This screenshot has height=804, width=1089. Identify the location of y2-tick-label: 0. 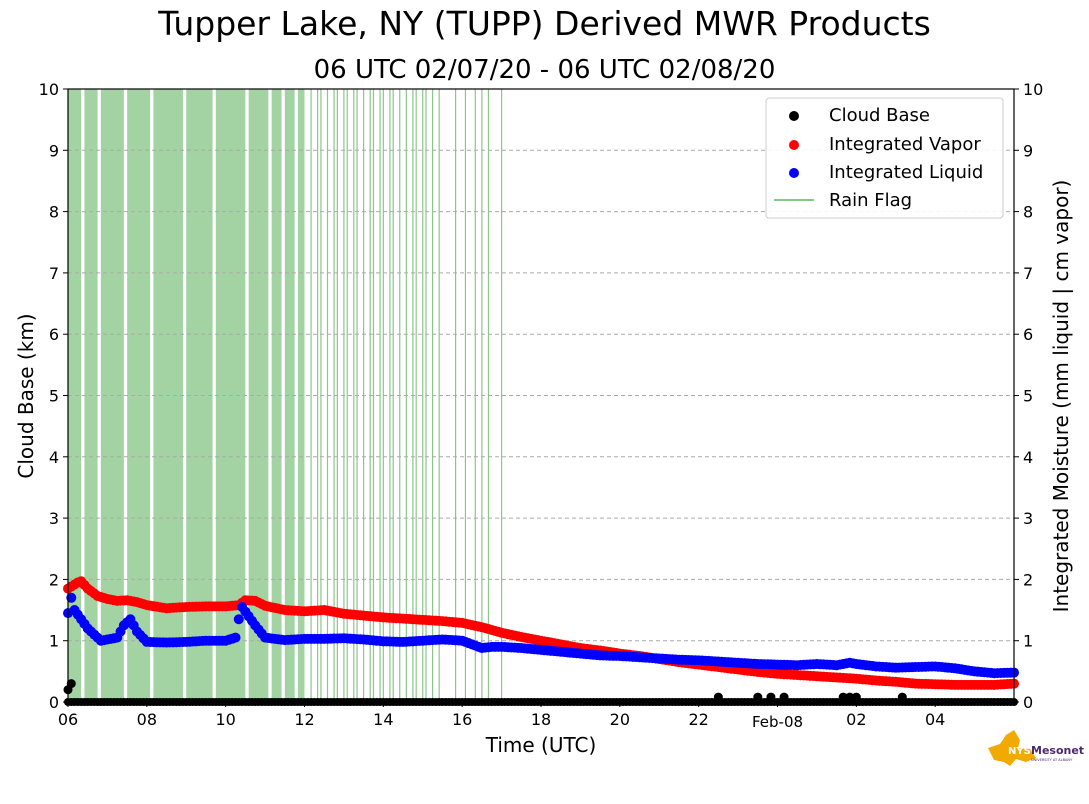
(1028, 702).